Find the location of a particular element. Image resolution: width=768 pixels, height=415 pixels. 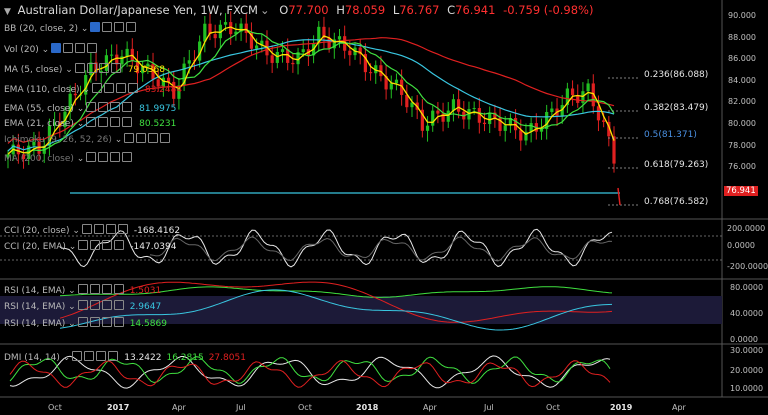

overlay-name: EMA (55, close) is located at coordinates (39, 109).